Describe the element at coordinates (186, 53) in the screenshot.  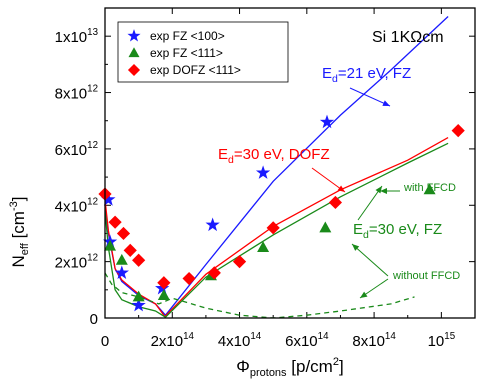
I see `legend-label: exp FZ <111>` at that location.